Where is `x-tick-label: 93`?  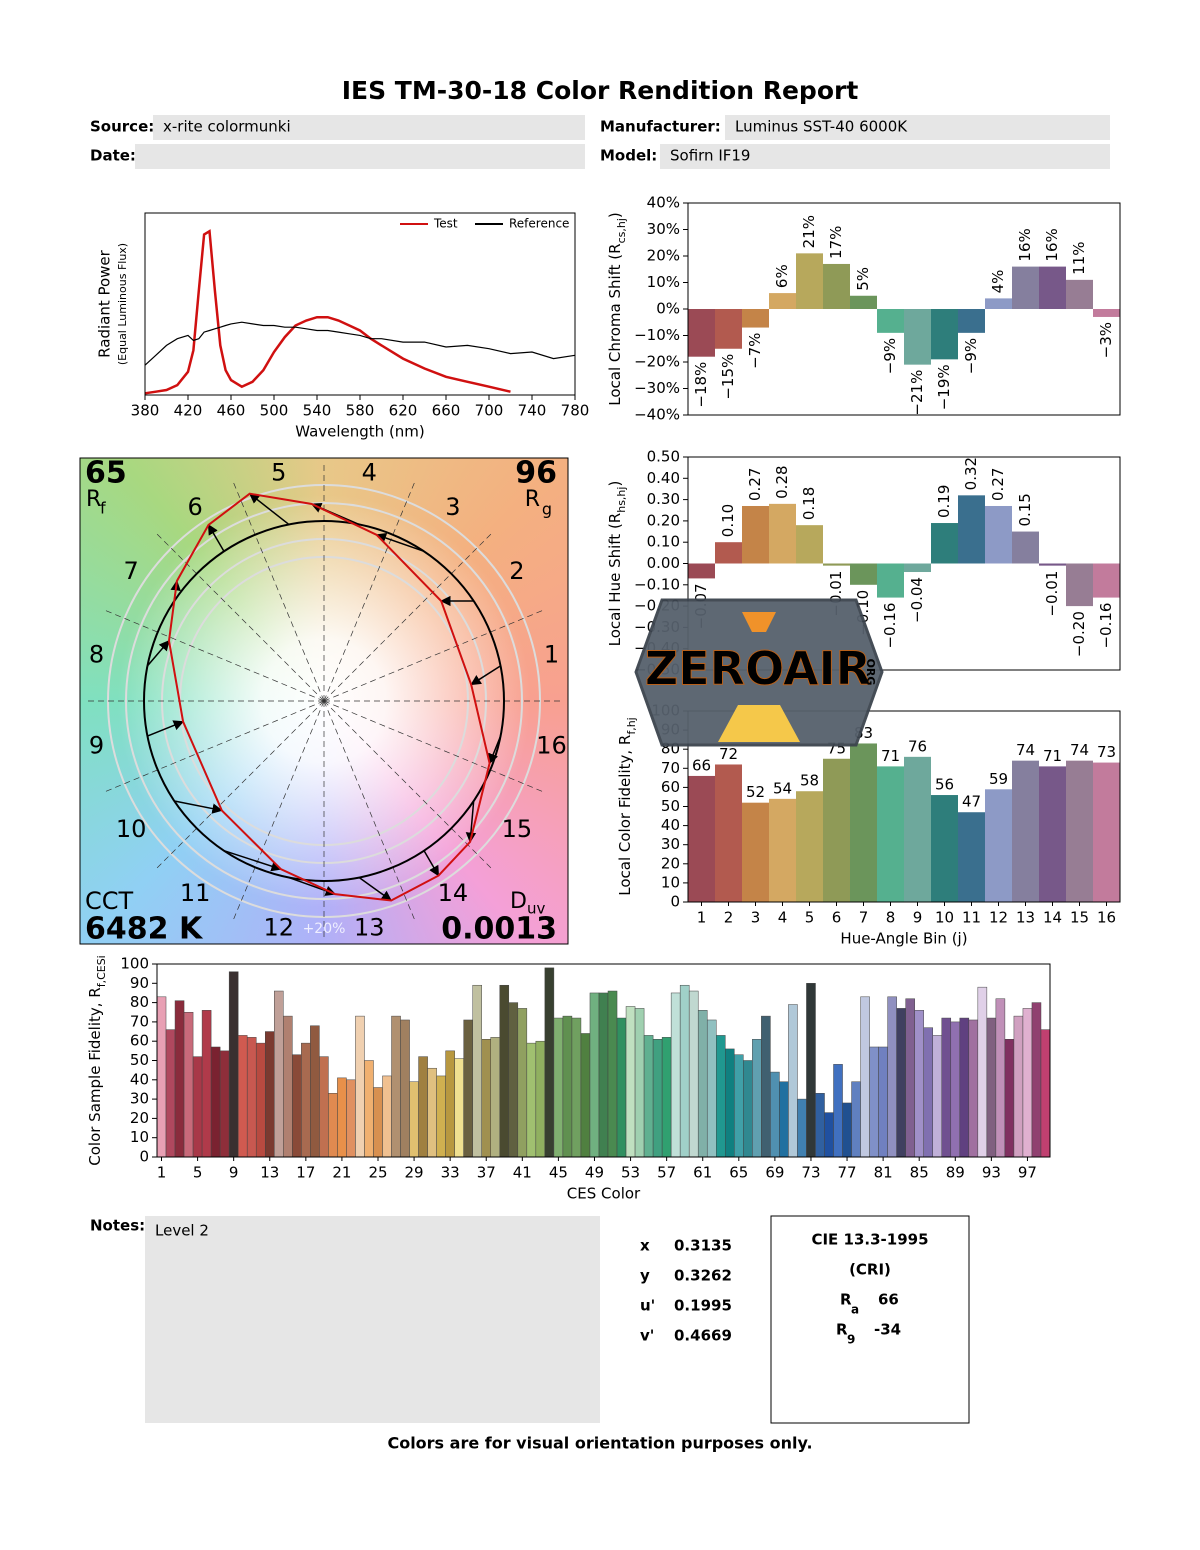
x-tick-label: 93 is located at coordinates (991, 1173).